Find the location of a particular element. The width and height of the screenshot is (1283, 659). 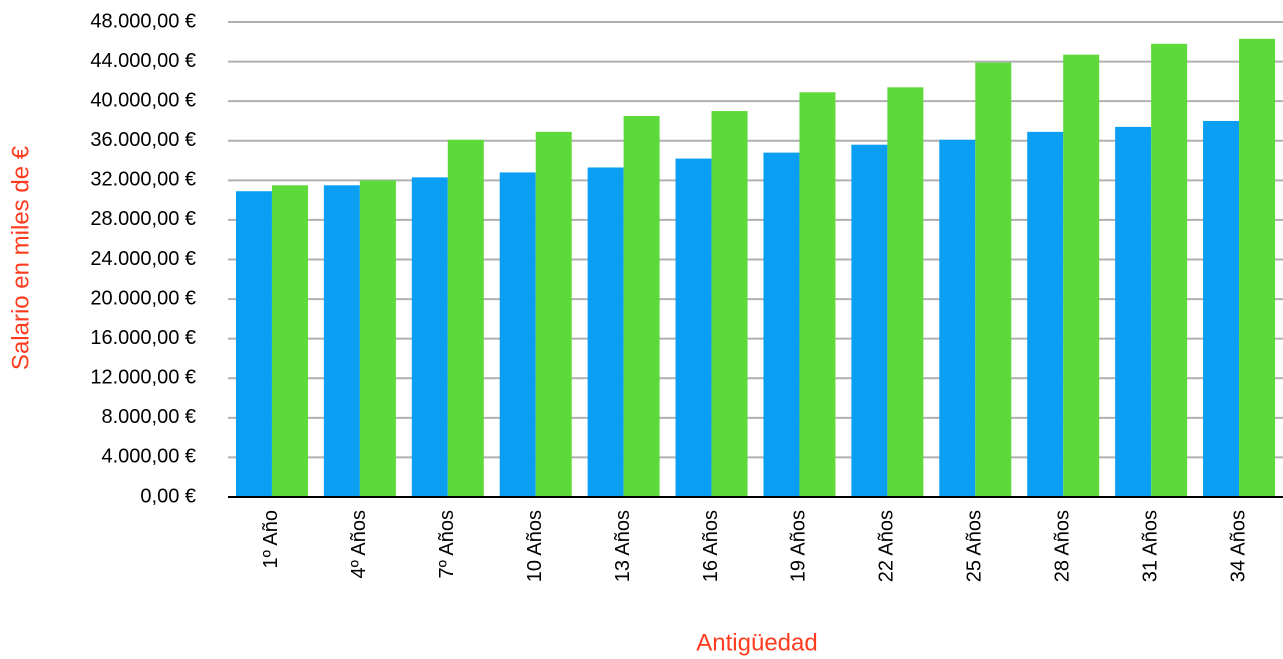

y-tick-label: 4.000,00 € is located at coordinates (148, 457).